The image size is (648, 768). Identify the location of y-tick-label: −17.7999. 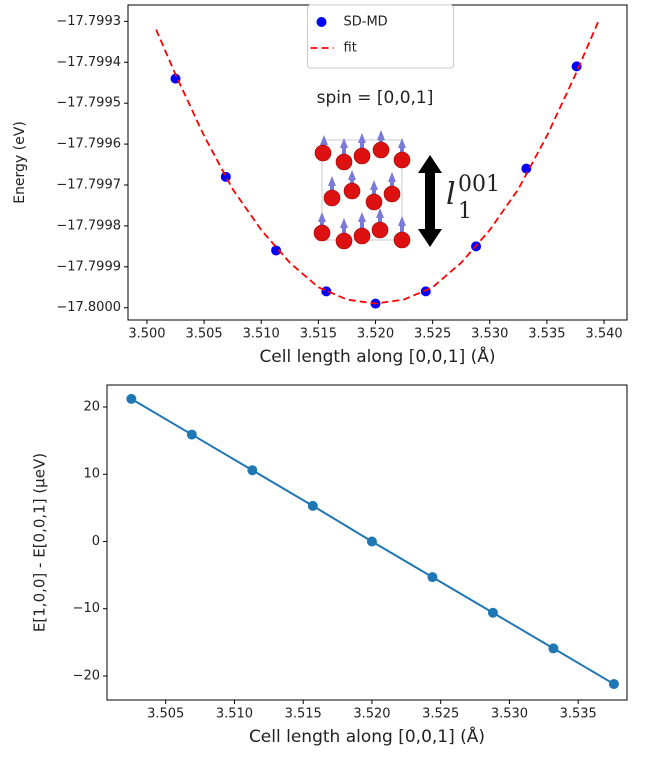
(88, 266).